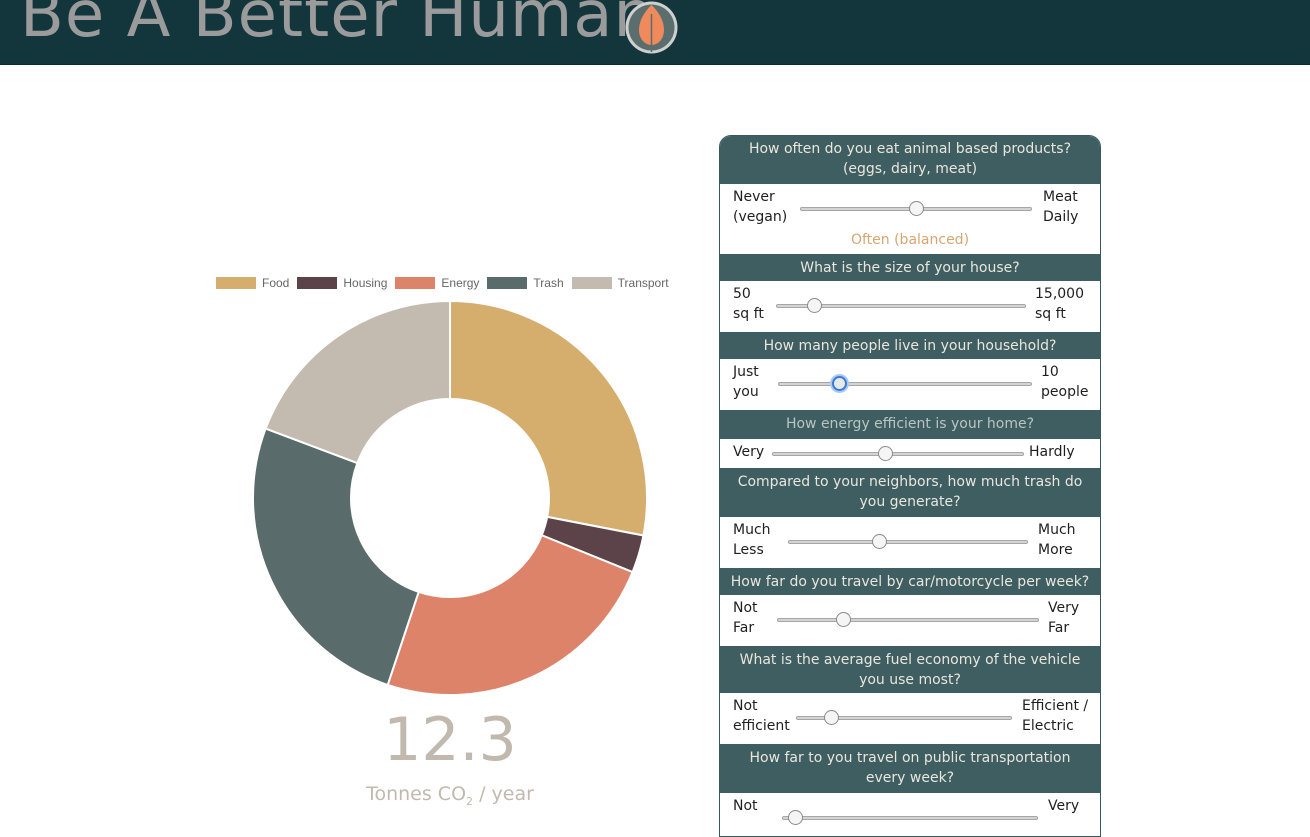 This screenshot has width=1310, height=837. What do you see at coordinates (839, 383) in the screenshot?
I see `household-slider-thumb` at bounding box center [839, 383].